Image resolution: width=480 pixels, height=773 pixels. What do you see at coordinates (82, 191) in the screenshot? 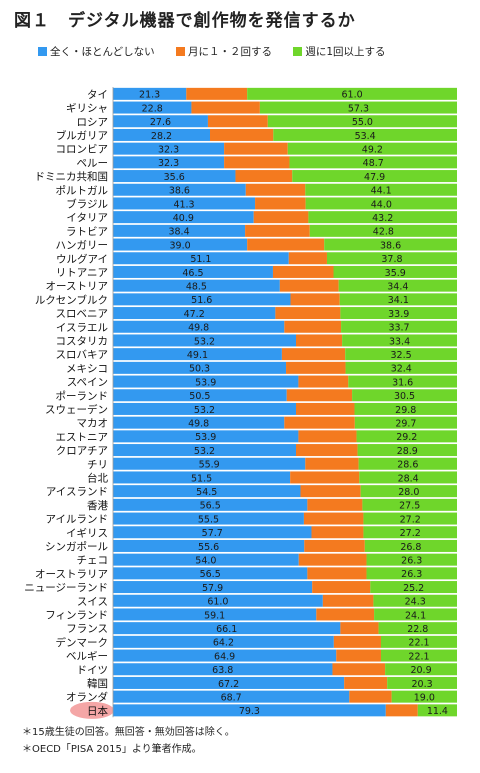
I see `category-label: ポルトガル` at bounding box center [82, 191].